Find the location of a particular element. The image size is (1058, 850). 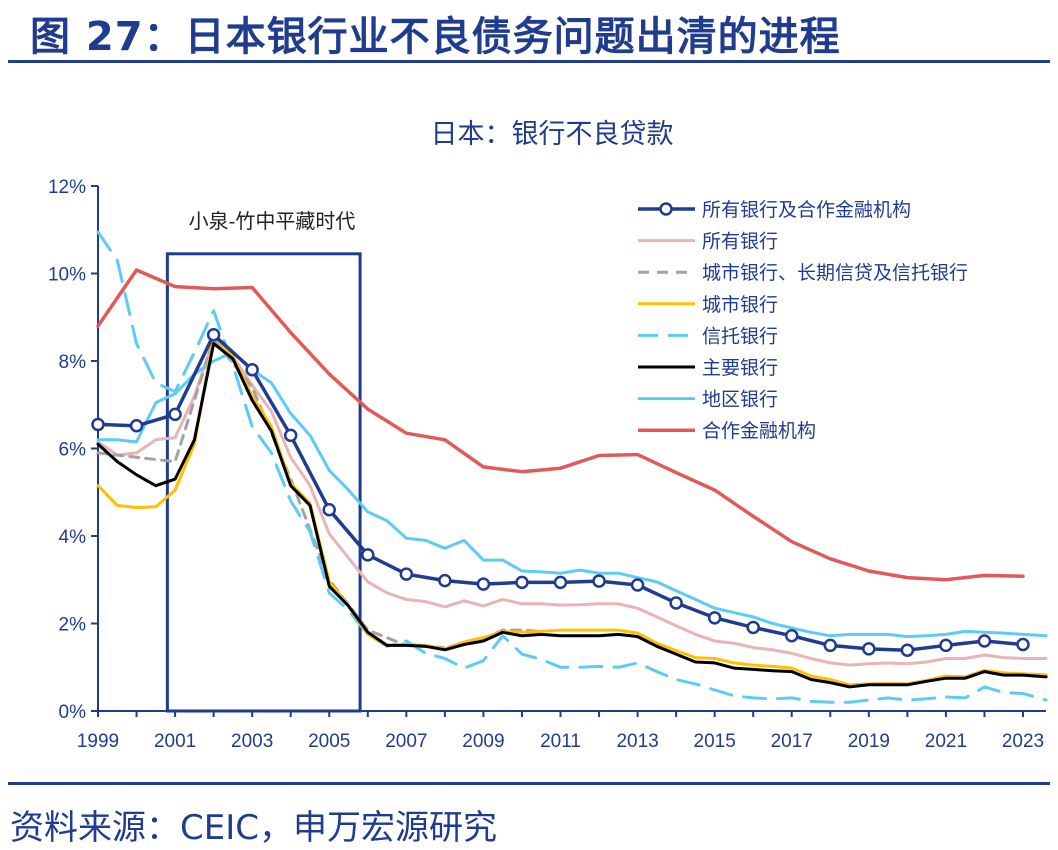

chart-title: 日本：银行不良贷款 is located at coordinates (552, 134).